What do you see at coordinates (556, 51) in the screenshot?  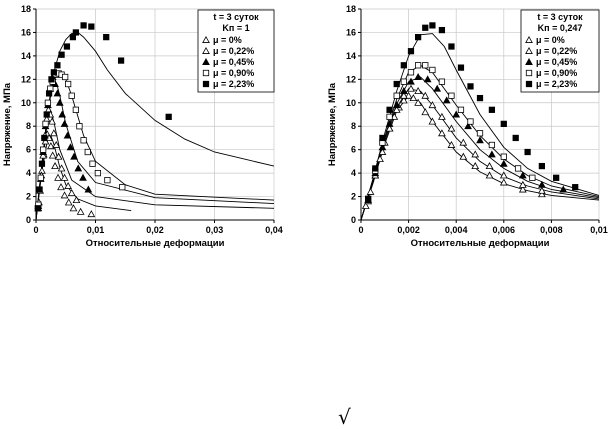 I see `legend-entry-label: μ = 0,22%` at bounding box center [556, 51].